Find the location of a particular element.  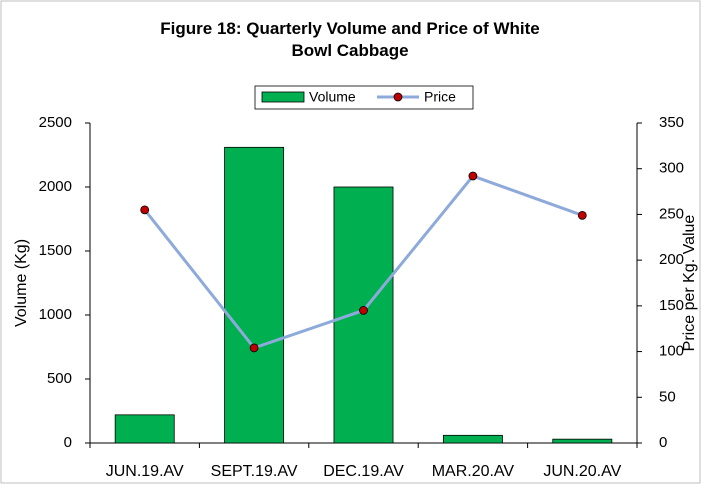

x-tick-label: DEC.19.AV is located at coordinates (363, 471).